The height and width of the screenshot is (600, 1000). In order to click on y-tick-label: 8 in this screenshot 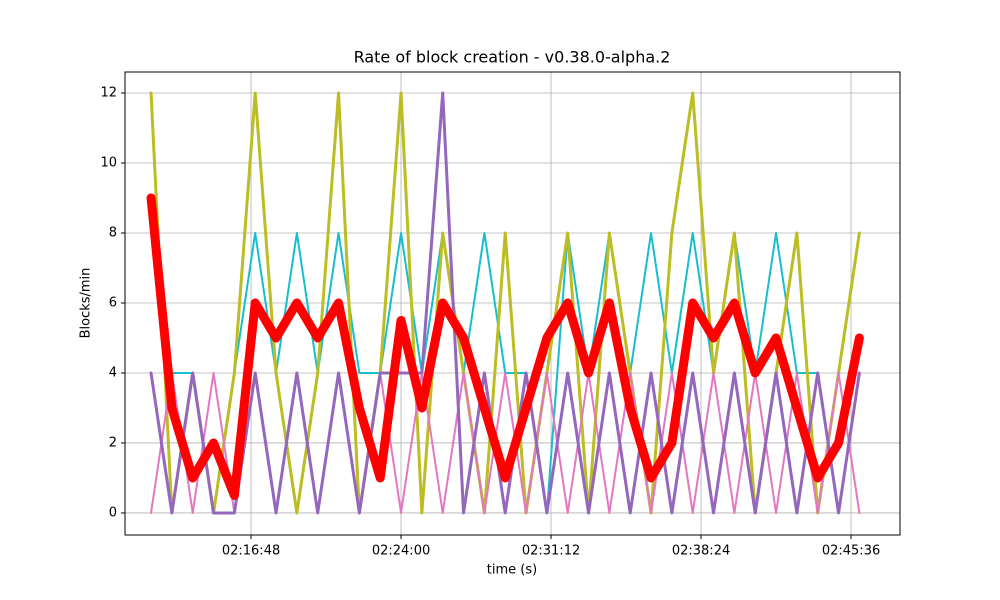, I will do `click(113, 232)`.